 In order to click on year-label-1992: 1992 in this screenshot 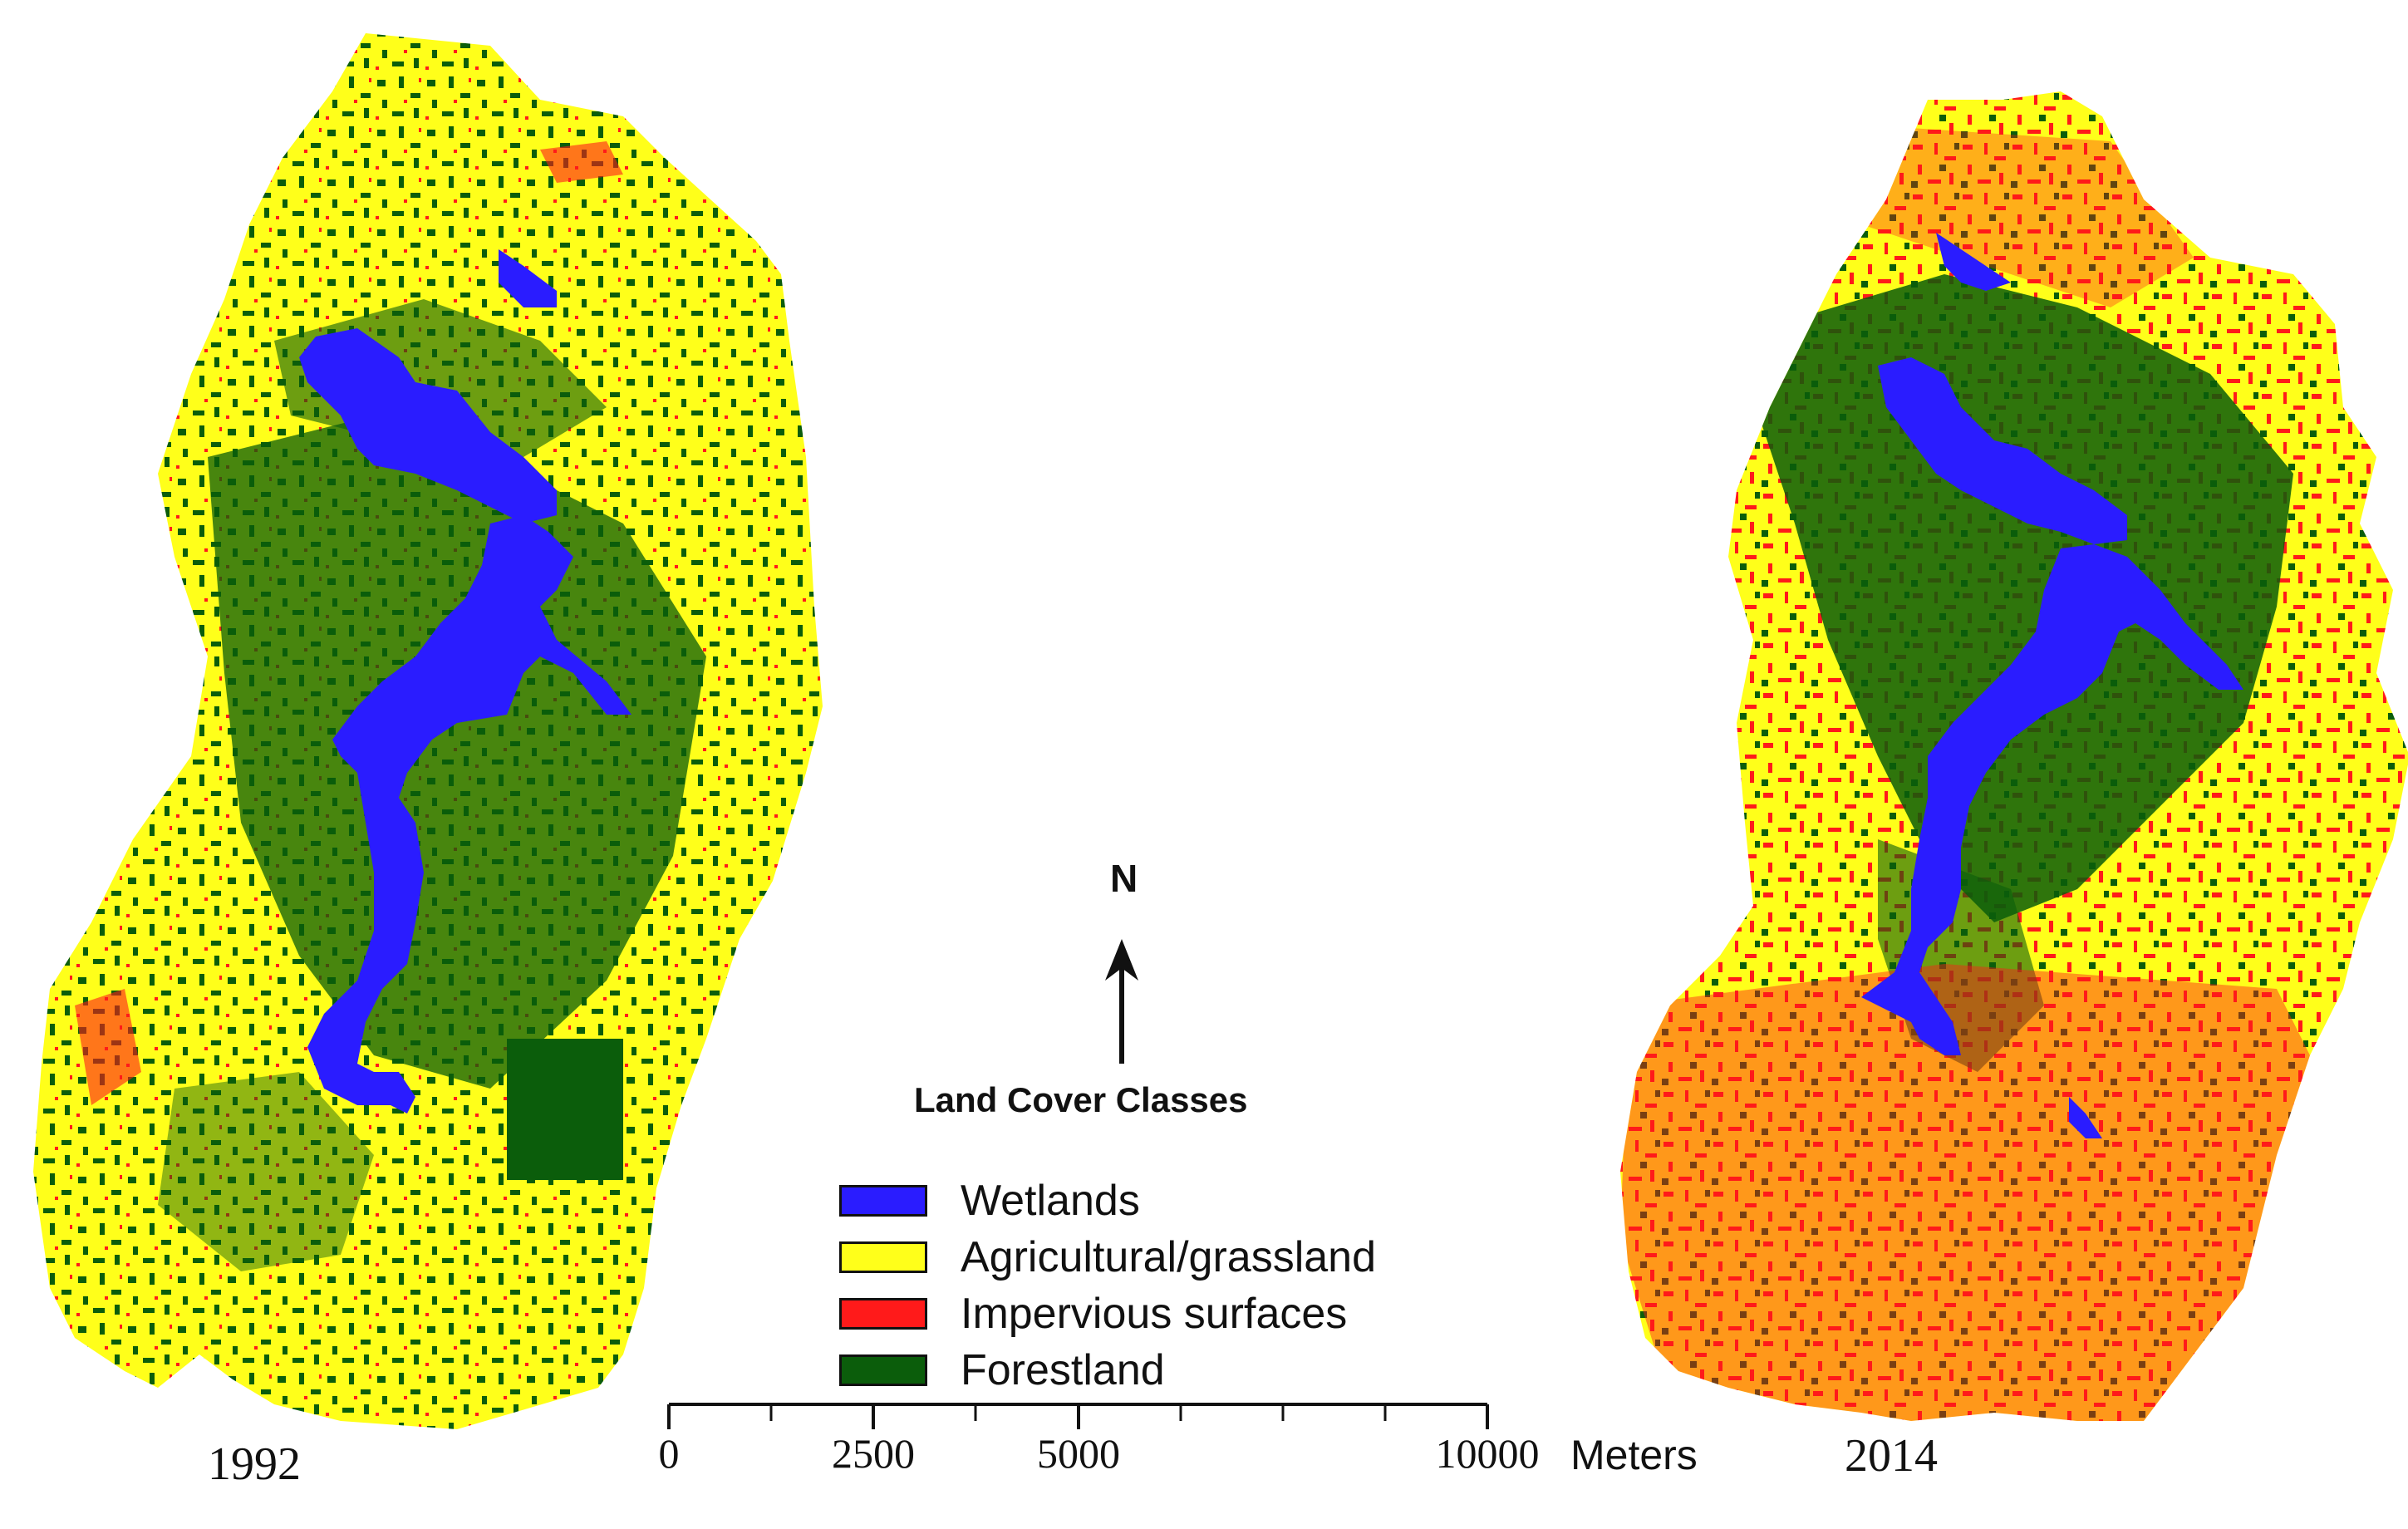, I will do `click(254, 1464)`.